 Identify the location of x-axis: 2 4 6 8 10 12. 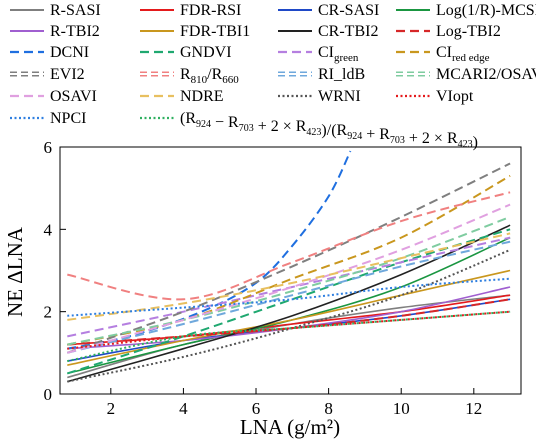
(294, 403).